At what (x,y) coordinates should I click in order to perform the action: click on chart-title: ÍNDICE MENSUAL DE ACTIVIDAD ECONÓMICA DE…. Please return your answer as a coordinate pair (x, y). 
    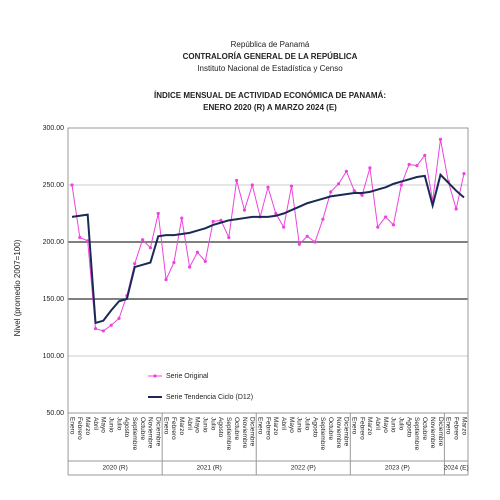
    Looking at the image, I should click on (270, 95).